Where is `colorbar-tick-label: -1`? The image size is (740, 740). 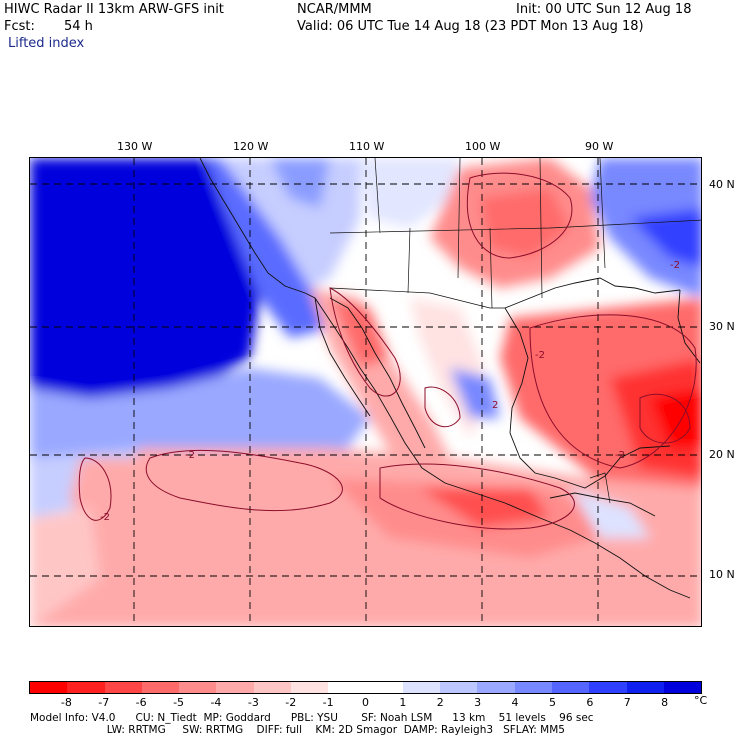 colorbar-tick-label: -1 is located at coordinates (328, 702).